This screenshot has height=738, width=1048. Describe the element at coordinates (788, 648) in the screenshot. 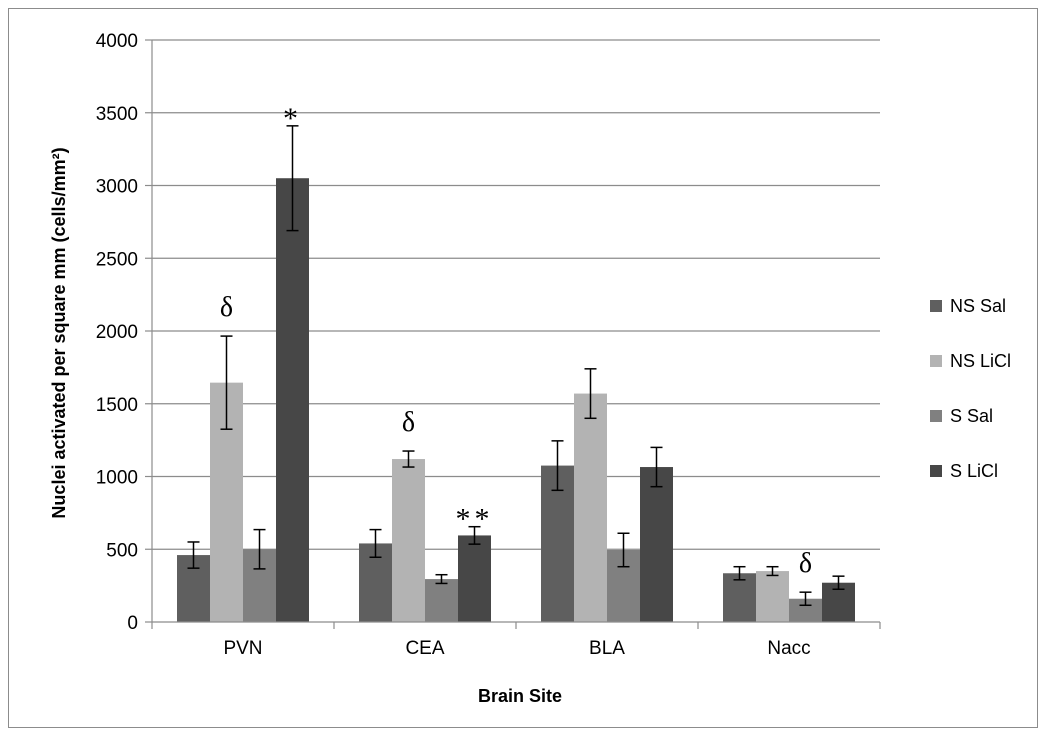

I see `x-tick-label: Nacc` at that location.